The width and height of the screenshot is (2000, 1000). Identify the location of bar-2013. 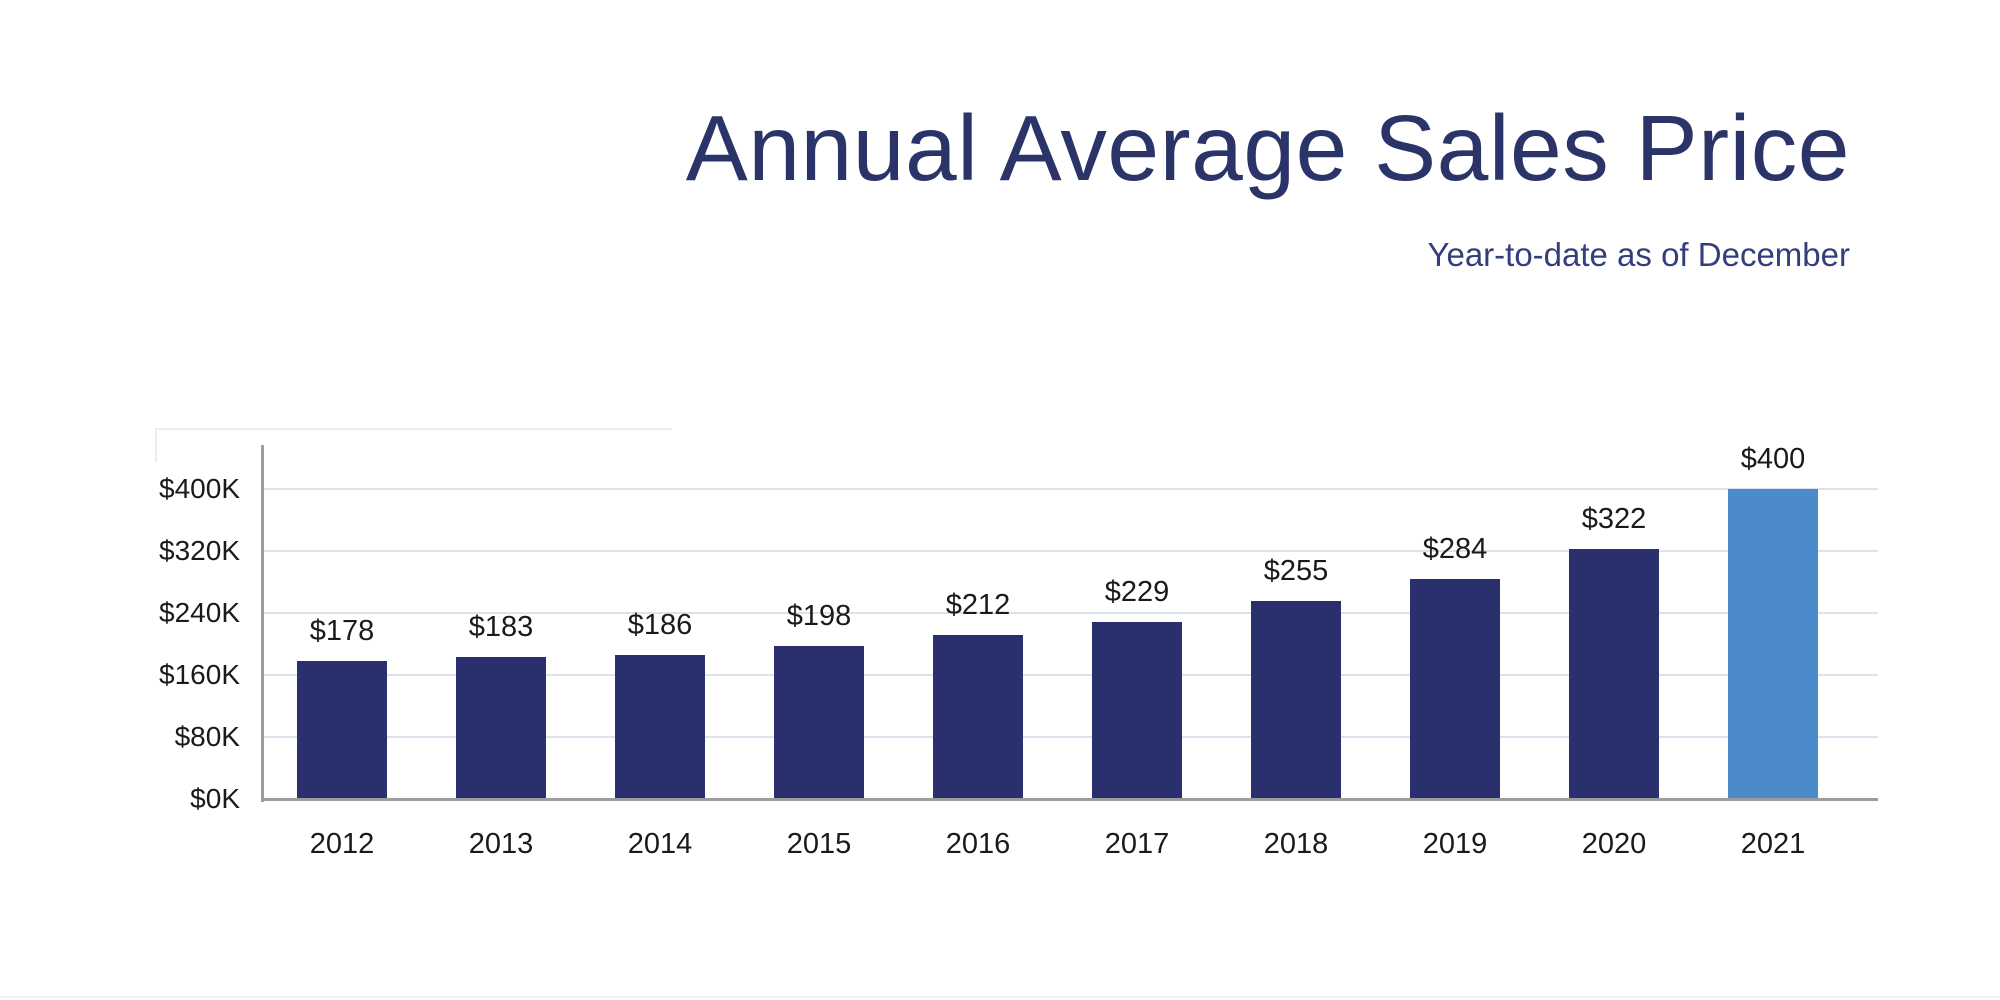
(501, 729).